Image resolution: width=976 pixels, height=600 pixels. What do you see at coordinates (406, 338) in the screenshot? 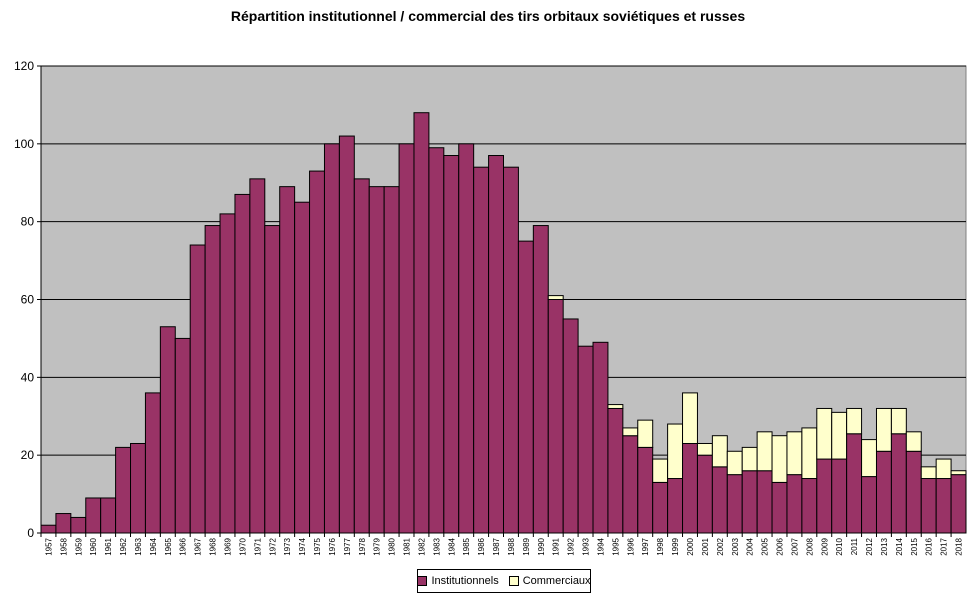
I see `bar-institutionnels-1981` at bounding box center [406, 338].